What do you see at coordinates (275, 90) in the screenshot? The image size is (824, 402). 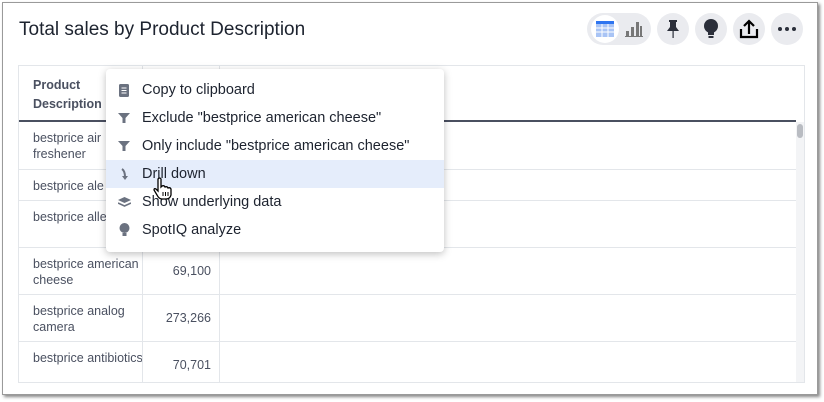 I see `menu-item-copy: Copy to clipboard` at bounding box center [275, 90].